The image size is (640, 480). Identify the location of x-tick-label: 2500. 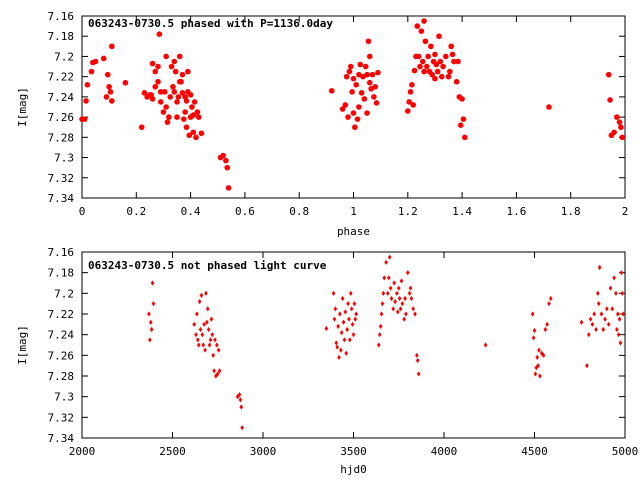
(172, 451).